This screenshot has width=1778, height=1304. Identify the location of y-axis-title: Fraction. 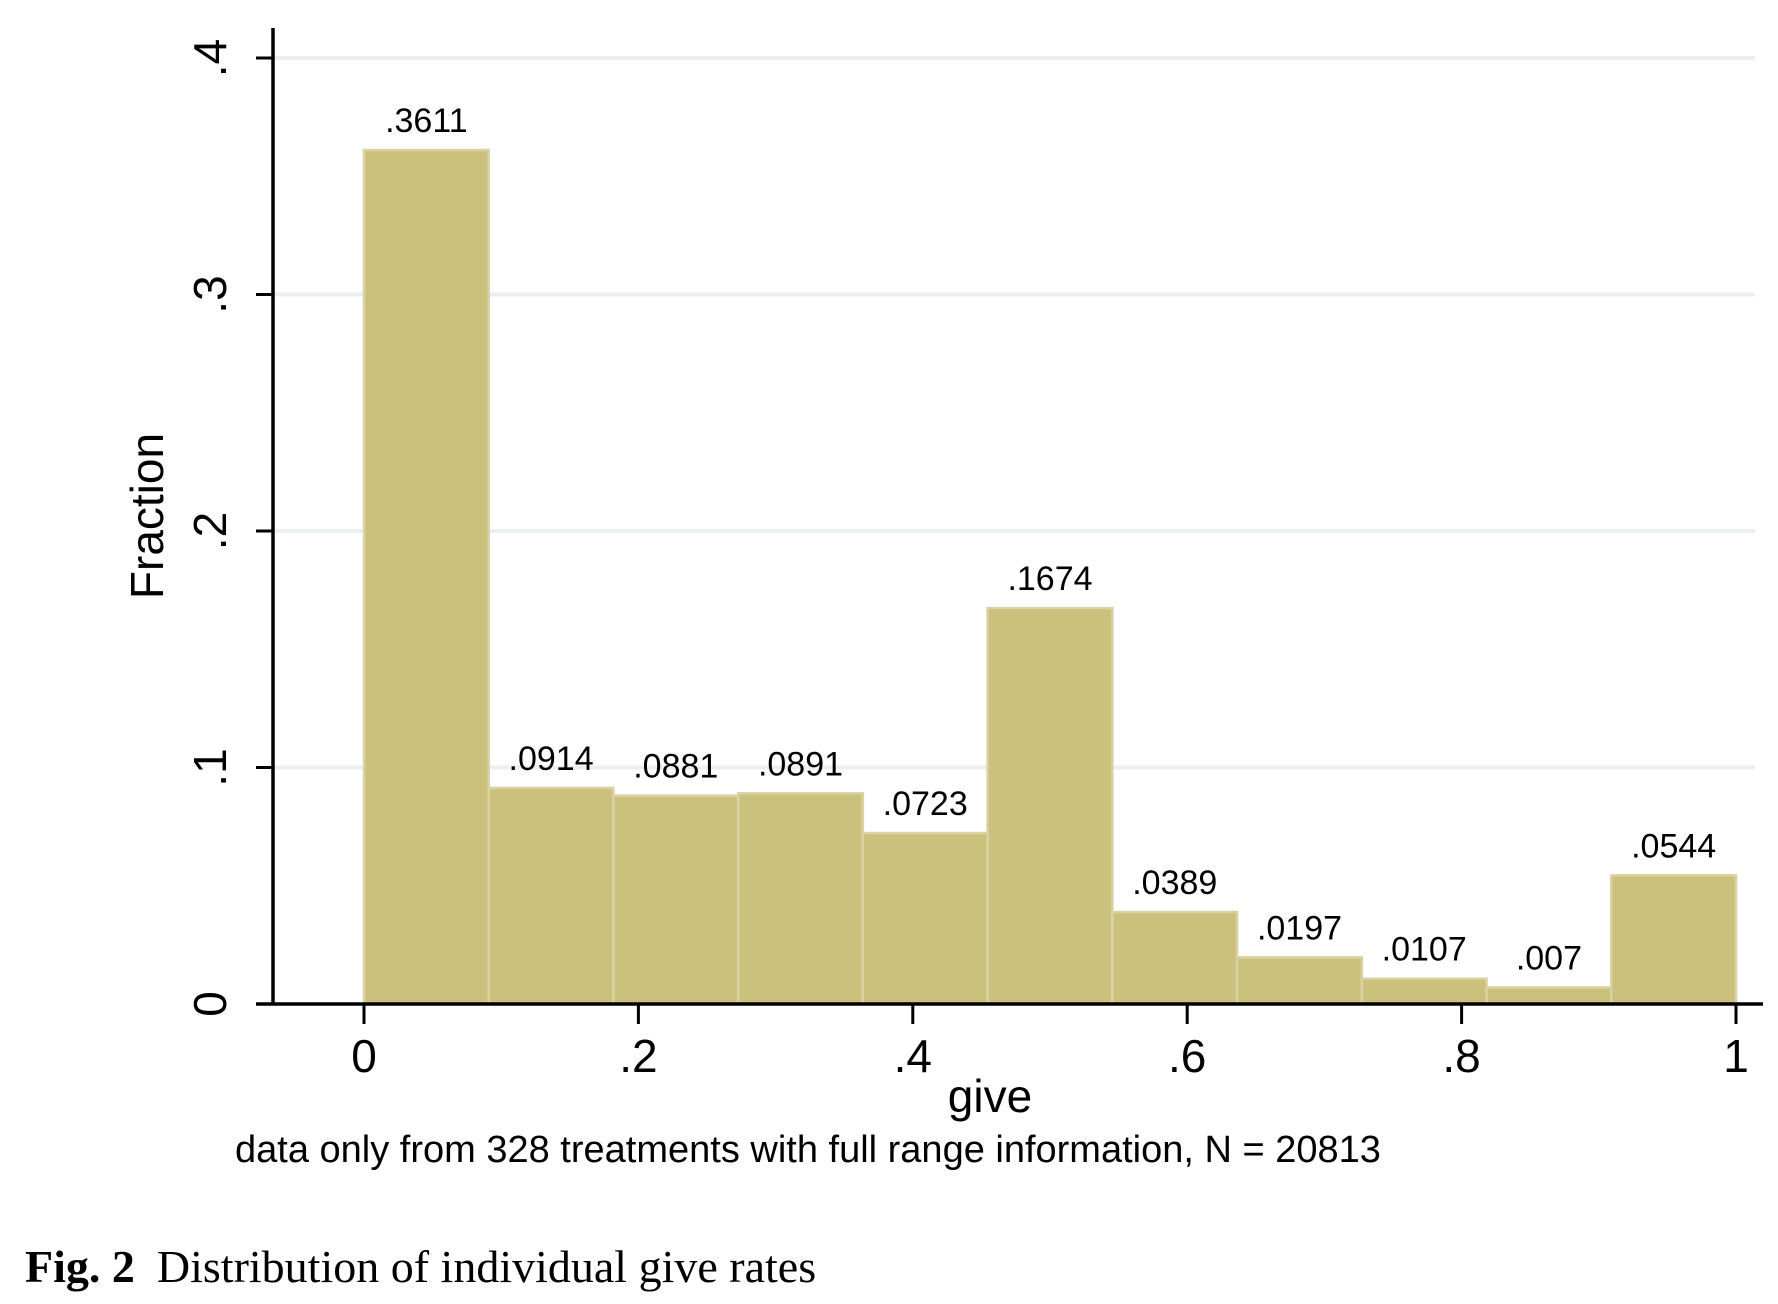
(147, 516).